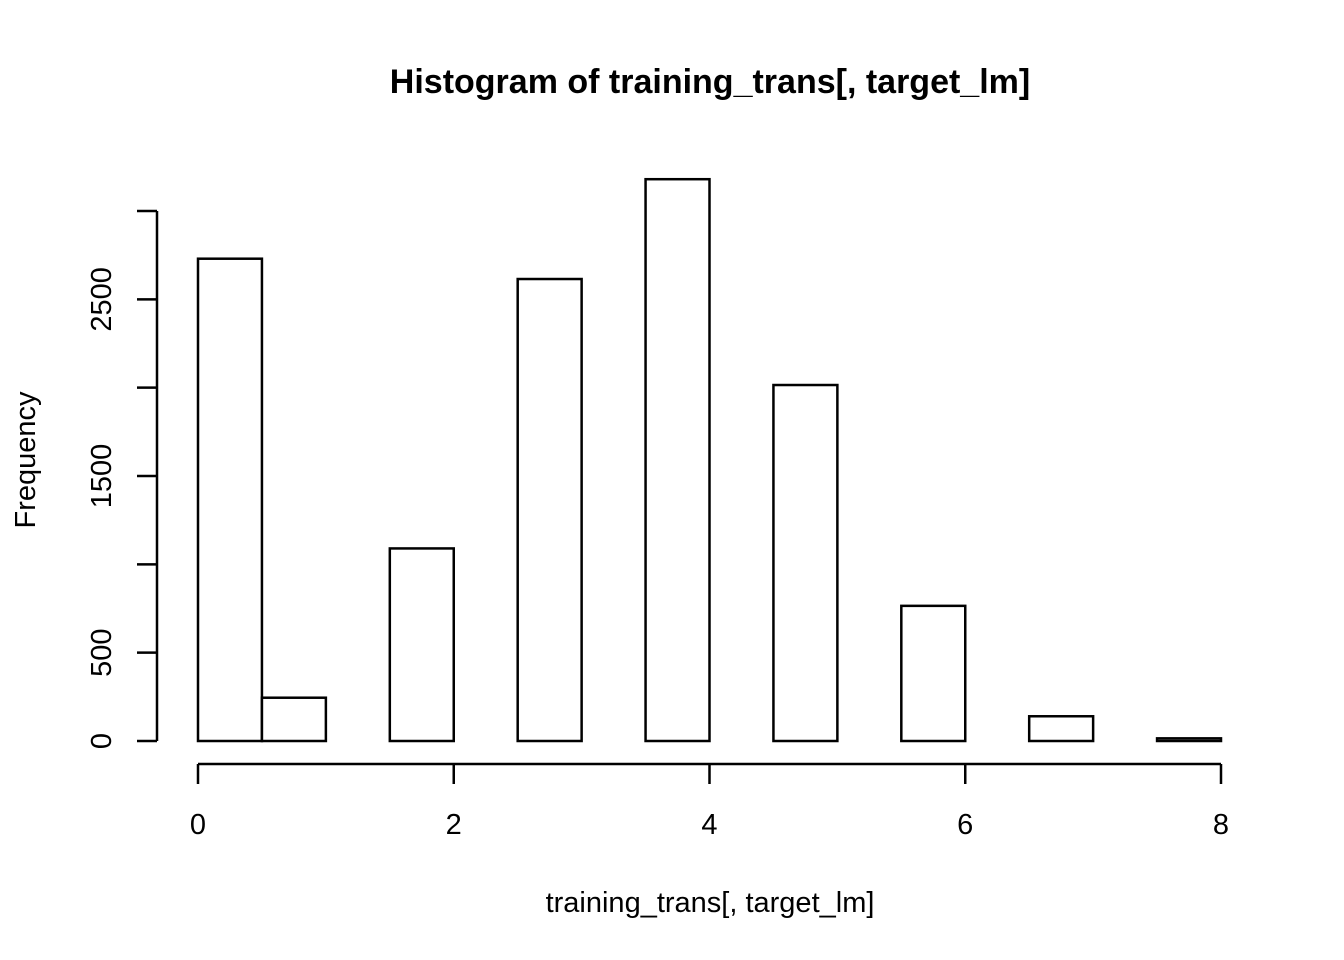 The height and width of the screenshot is (960, 1344). Describe the element at coordinates (26, 460) in the screenshot. I see `y-axis-label: Frequency` at that location.